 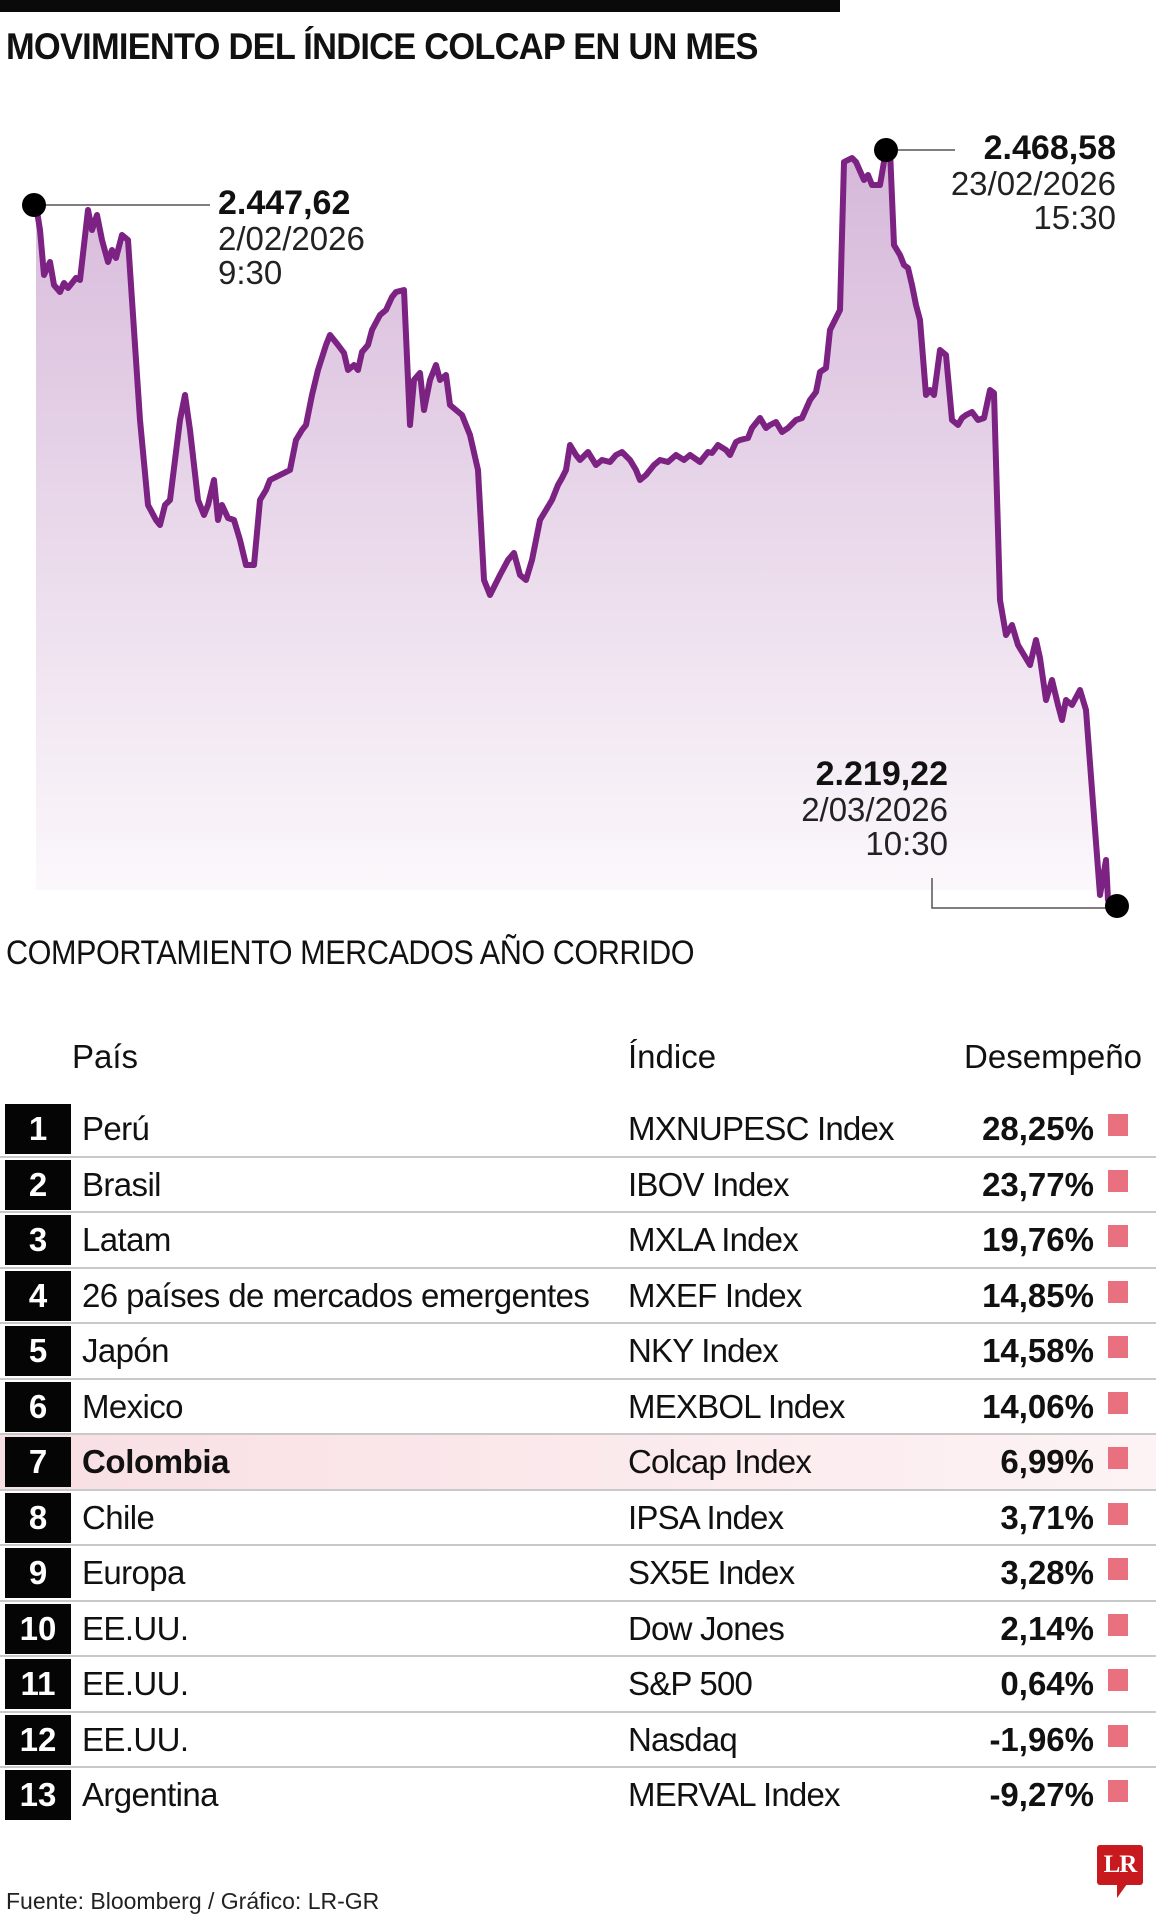 I want to click on rank-badge: 9, so click(x=38, y=1573).